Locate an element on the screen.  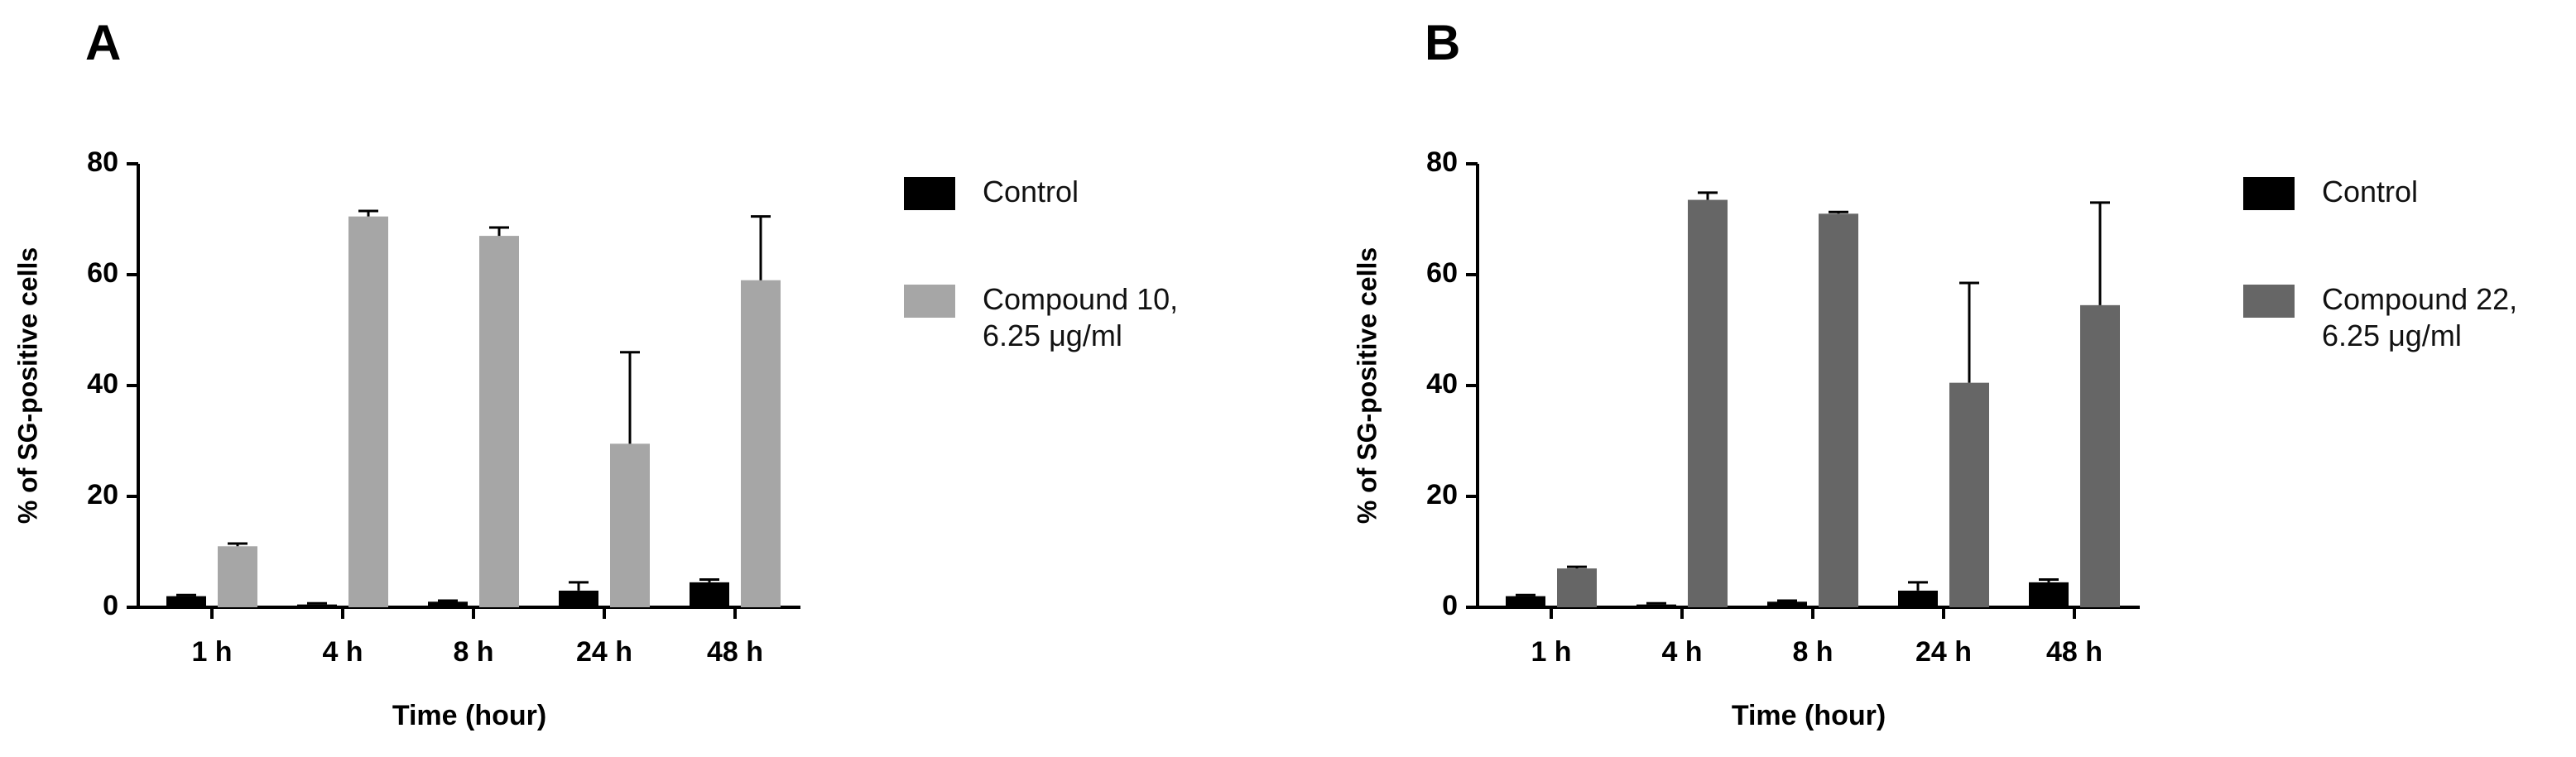
panel-label: B is located at coordinates (1442, 42).